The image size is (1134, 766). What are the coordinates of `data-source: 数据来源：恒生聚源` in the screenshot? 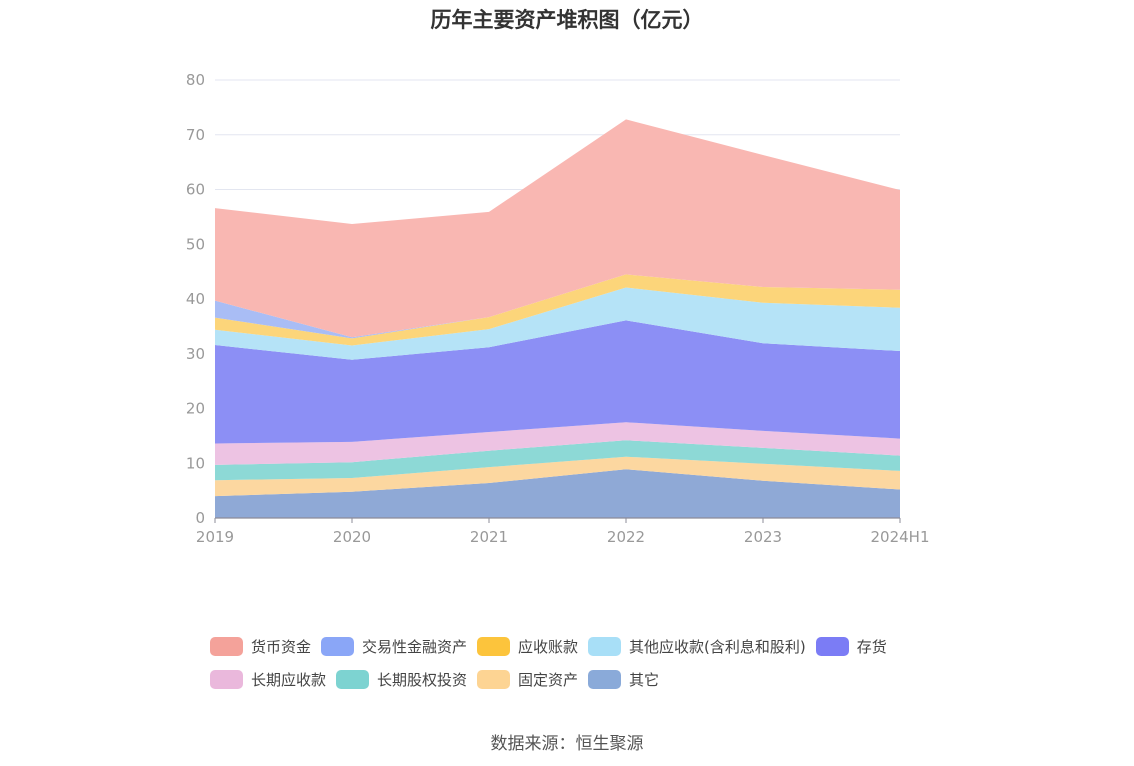 It's located at (567, 744).